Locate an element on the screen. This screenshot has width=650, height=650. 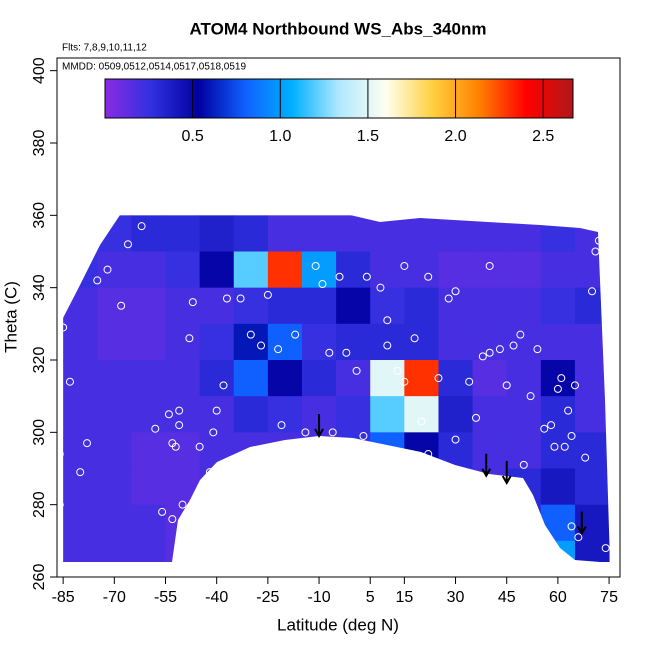
x-tick-label: 30 is located at coordinates (456, 597).